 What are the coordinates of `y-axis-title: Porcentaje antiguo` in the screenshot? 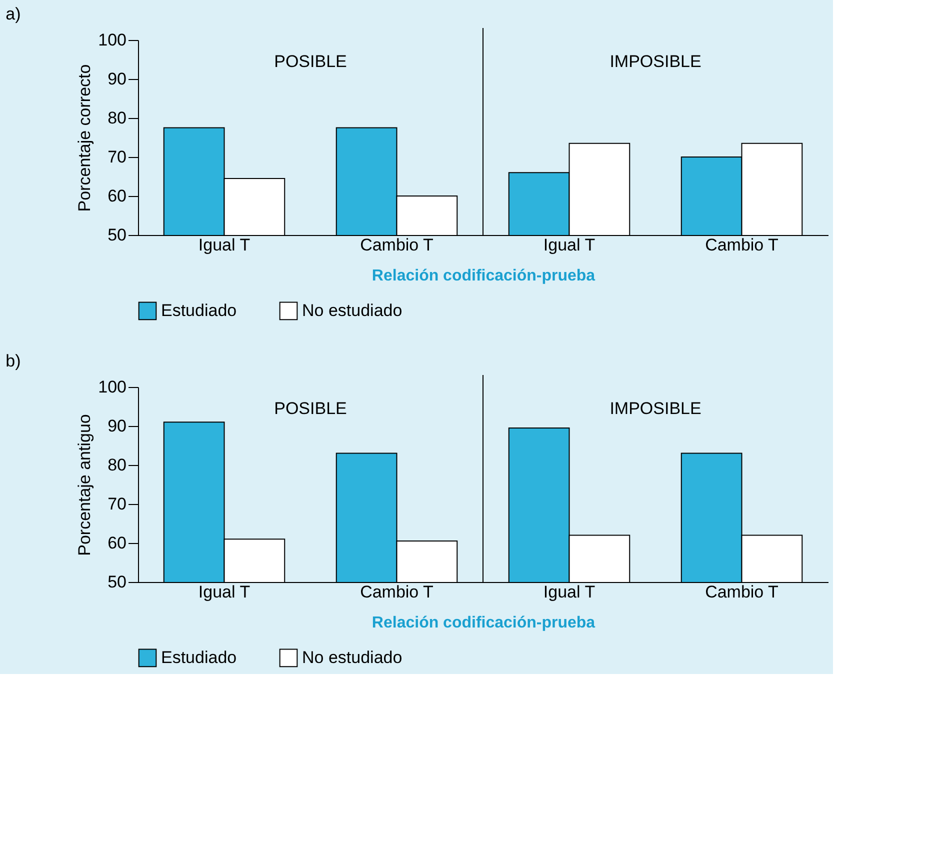 It's located at (84, 485).